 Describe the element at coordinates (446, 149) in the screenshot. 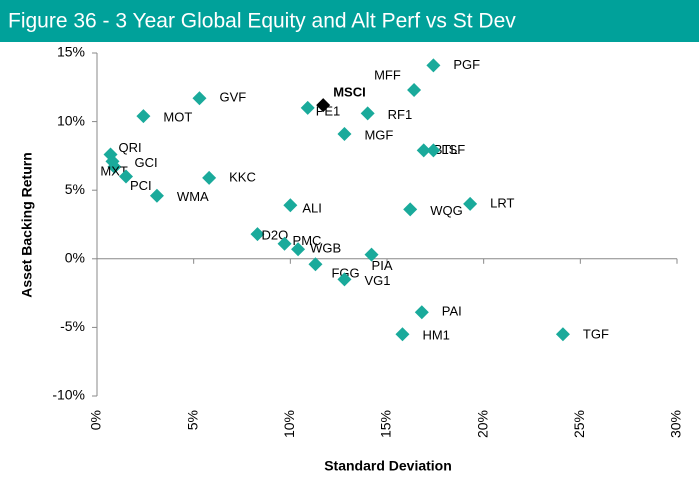

I see `point-label: BTL` at that location.